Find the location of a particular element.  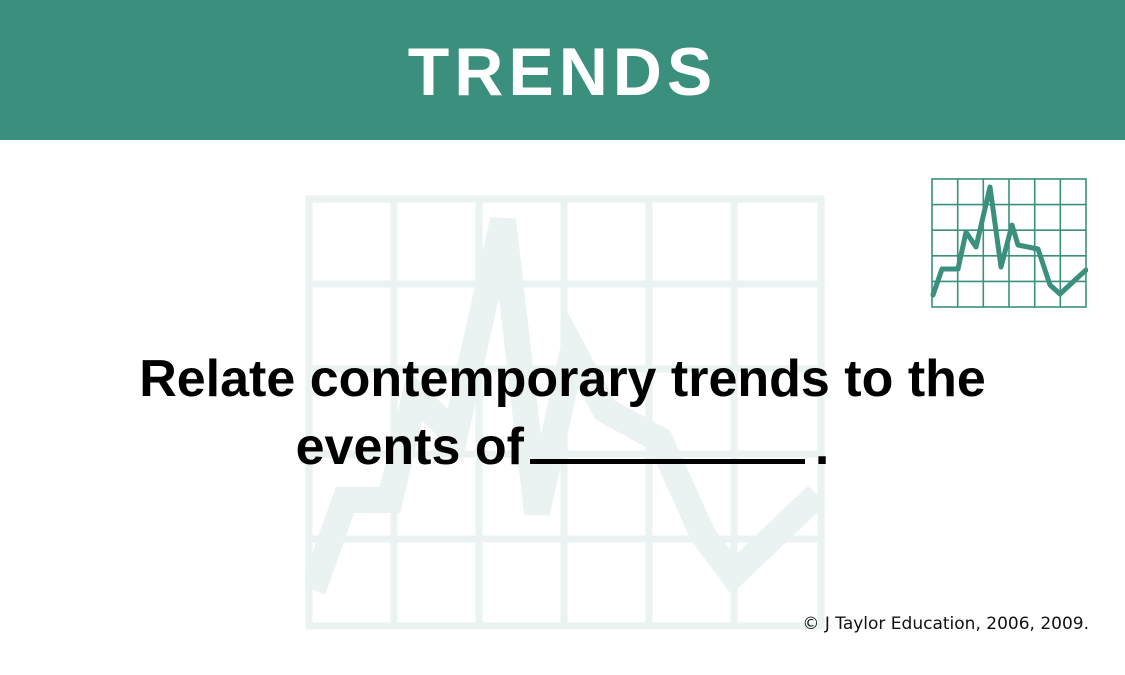

prompt-line-1: Relate contemporary trends to the is located at coordinates (562, 379).